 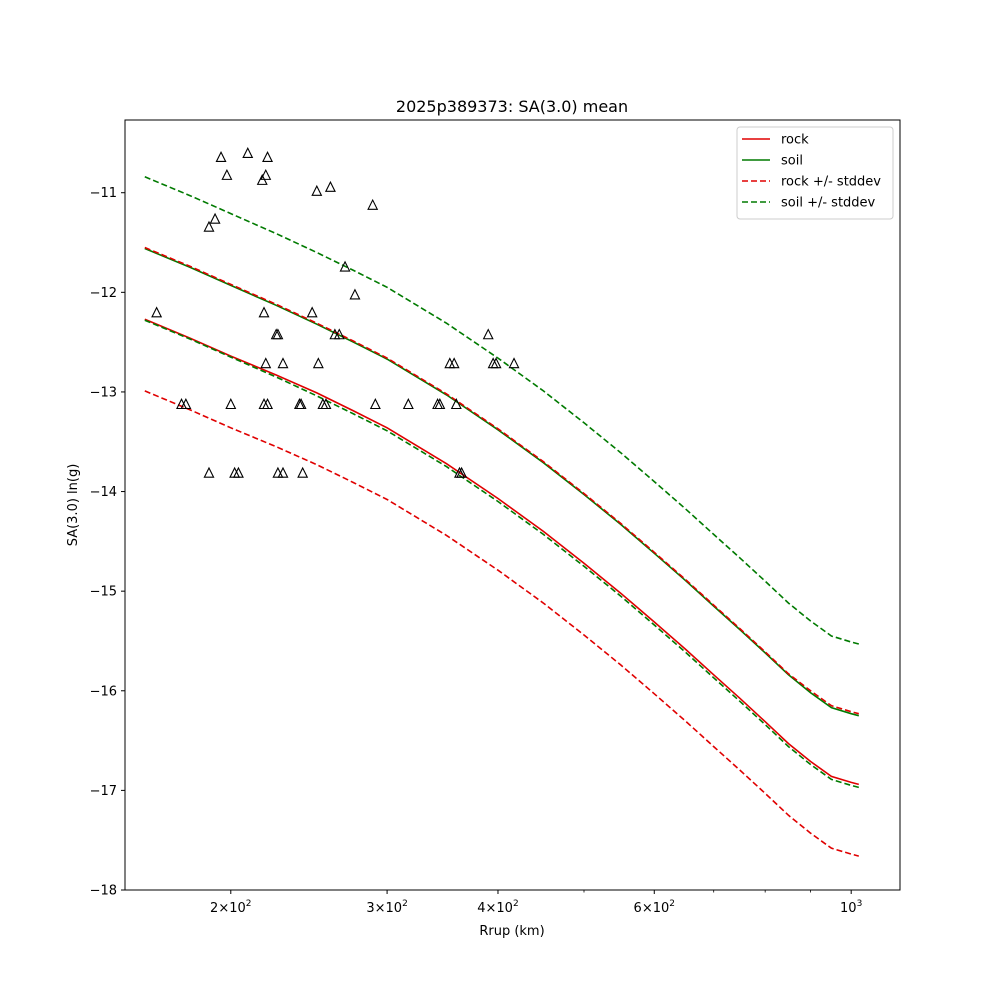 What do you see at coordinates (73, 505) in the screenshot?
I see `y-axis-label: SA(3.0) ln(g)` at bounding box center [73, 505].